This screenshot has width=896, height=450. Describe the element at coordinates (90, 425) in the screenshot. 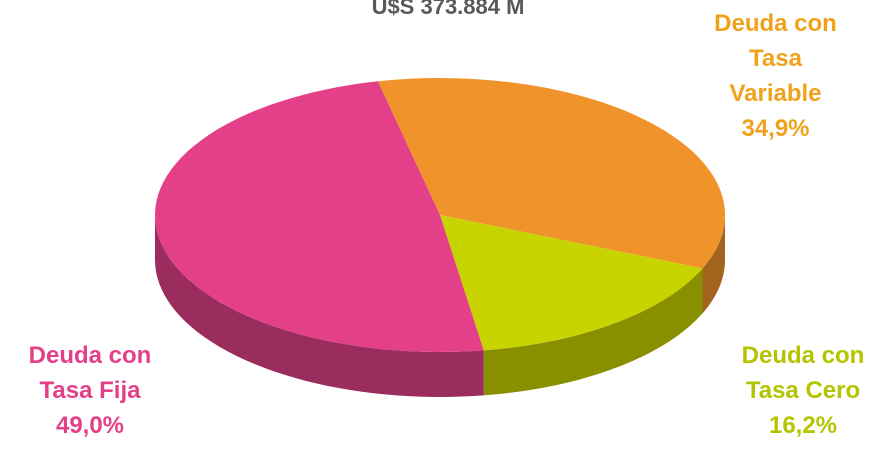

I see `value-label: 49,0%` at that location.